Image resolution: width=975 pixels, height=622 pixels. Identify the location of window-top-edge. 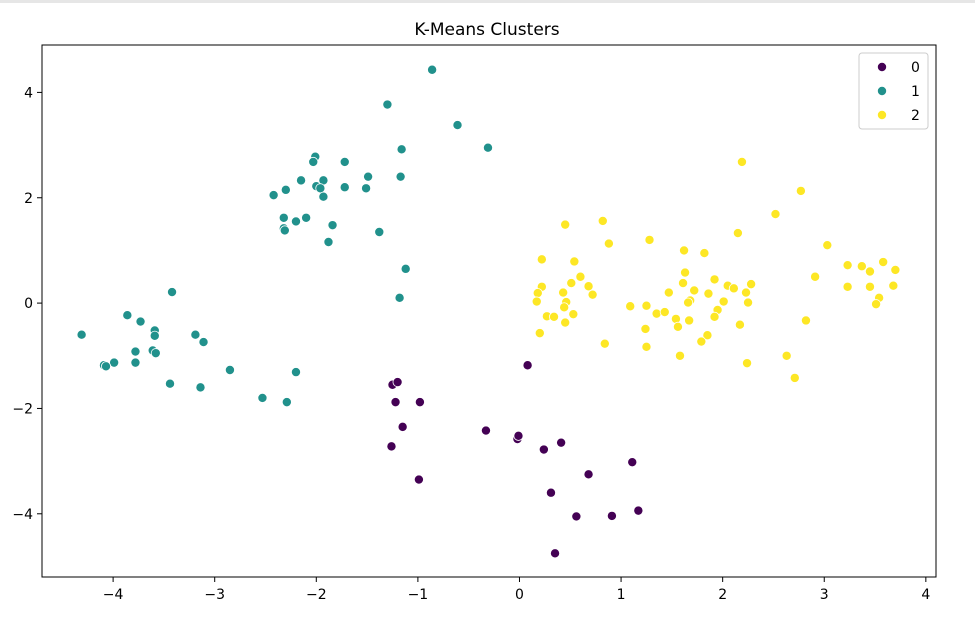
(487, 1).